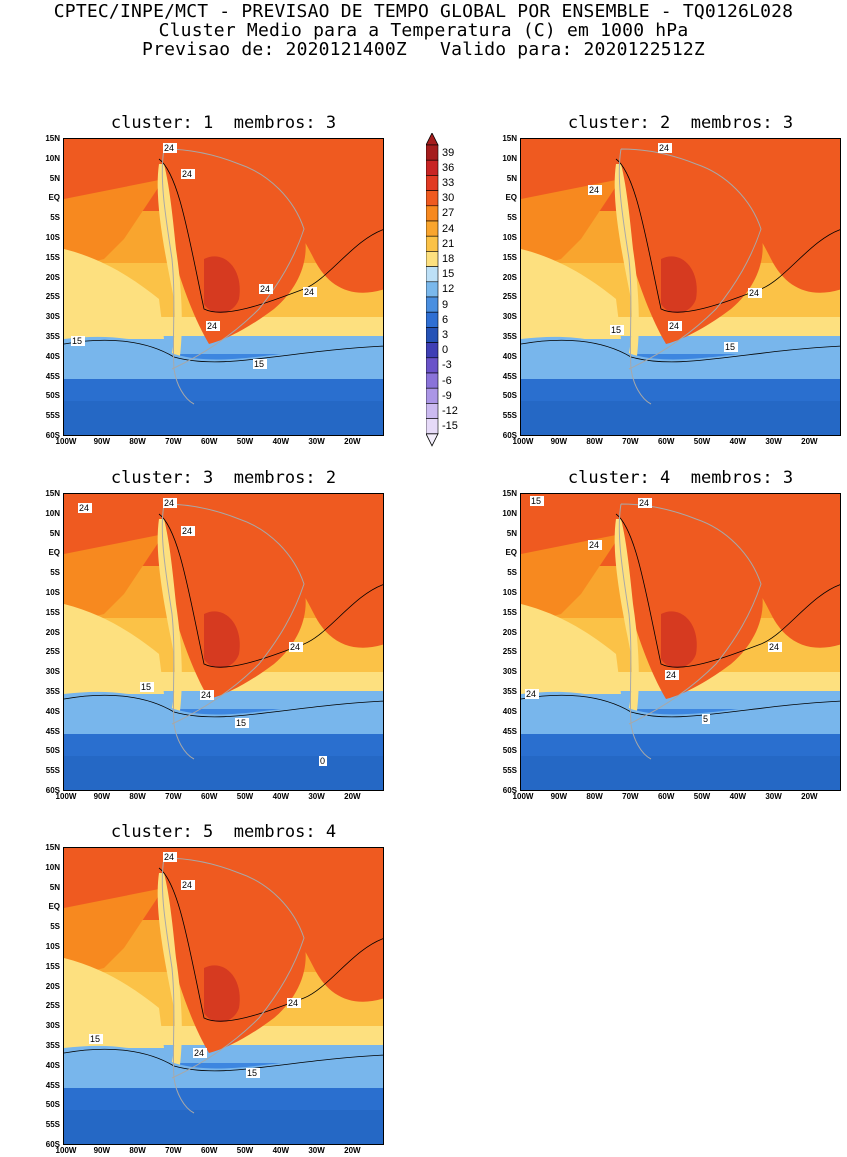 This screenshot has width=847, height=1157. I want to click on lon-tick-label: 80W, so click(594, 796).